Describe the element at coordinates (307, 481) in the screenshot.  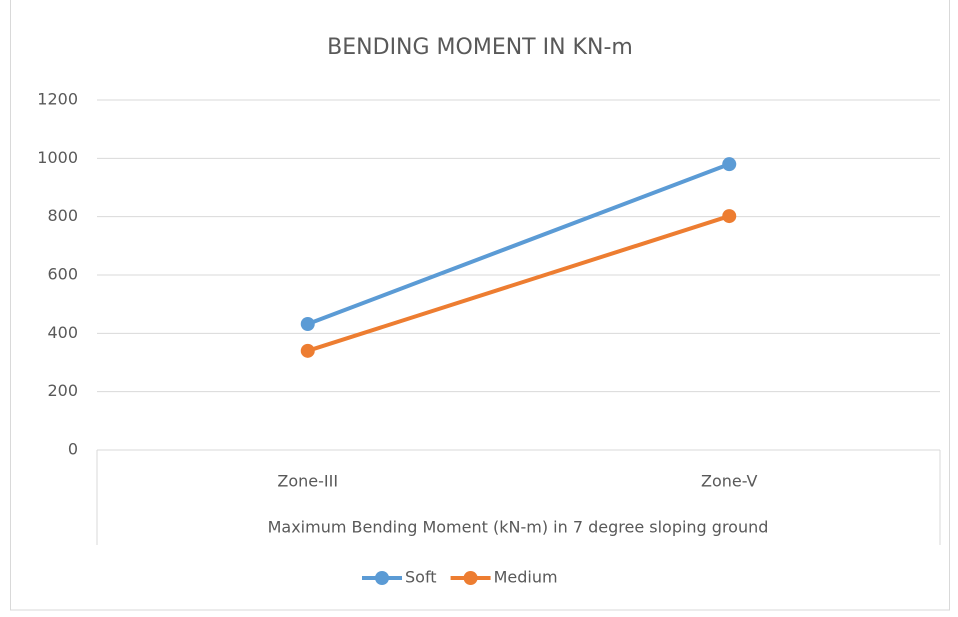
I see `x-tick-label: Zone-III` at that location.